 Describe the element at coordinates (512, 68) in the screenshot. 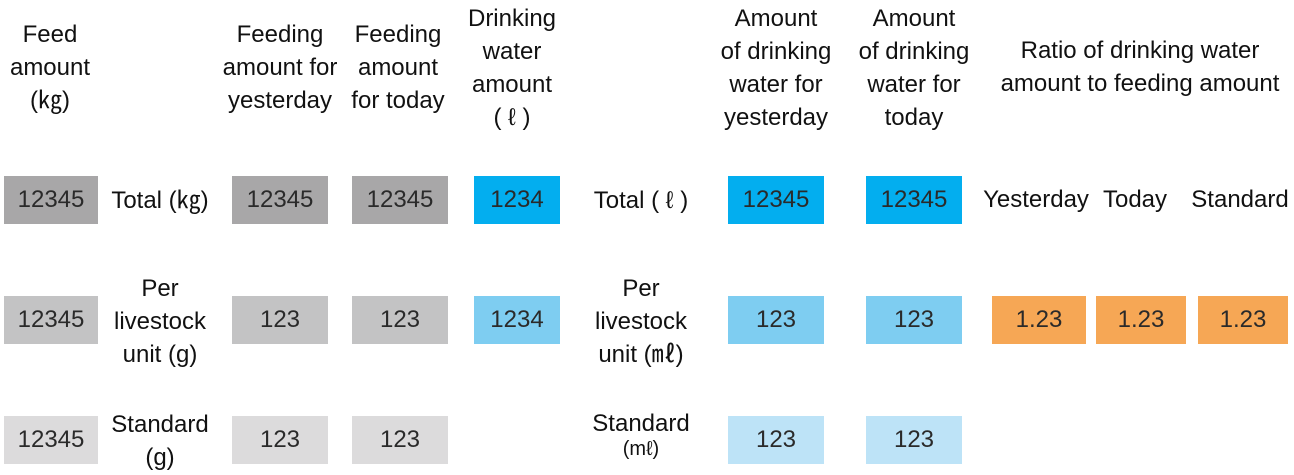

I see `header-drinking-water: Drinking water amount ( ℓ )` at that location.